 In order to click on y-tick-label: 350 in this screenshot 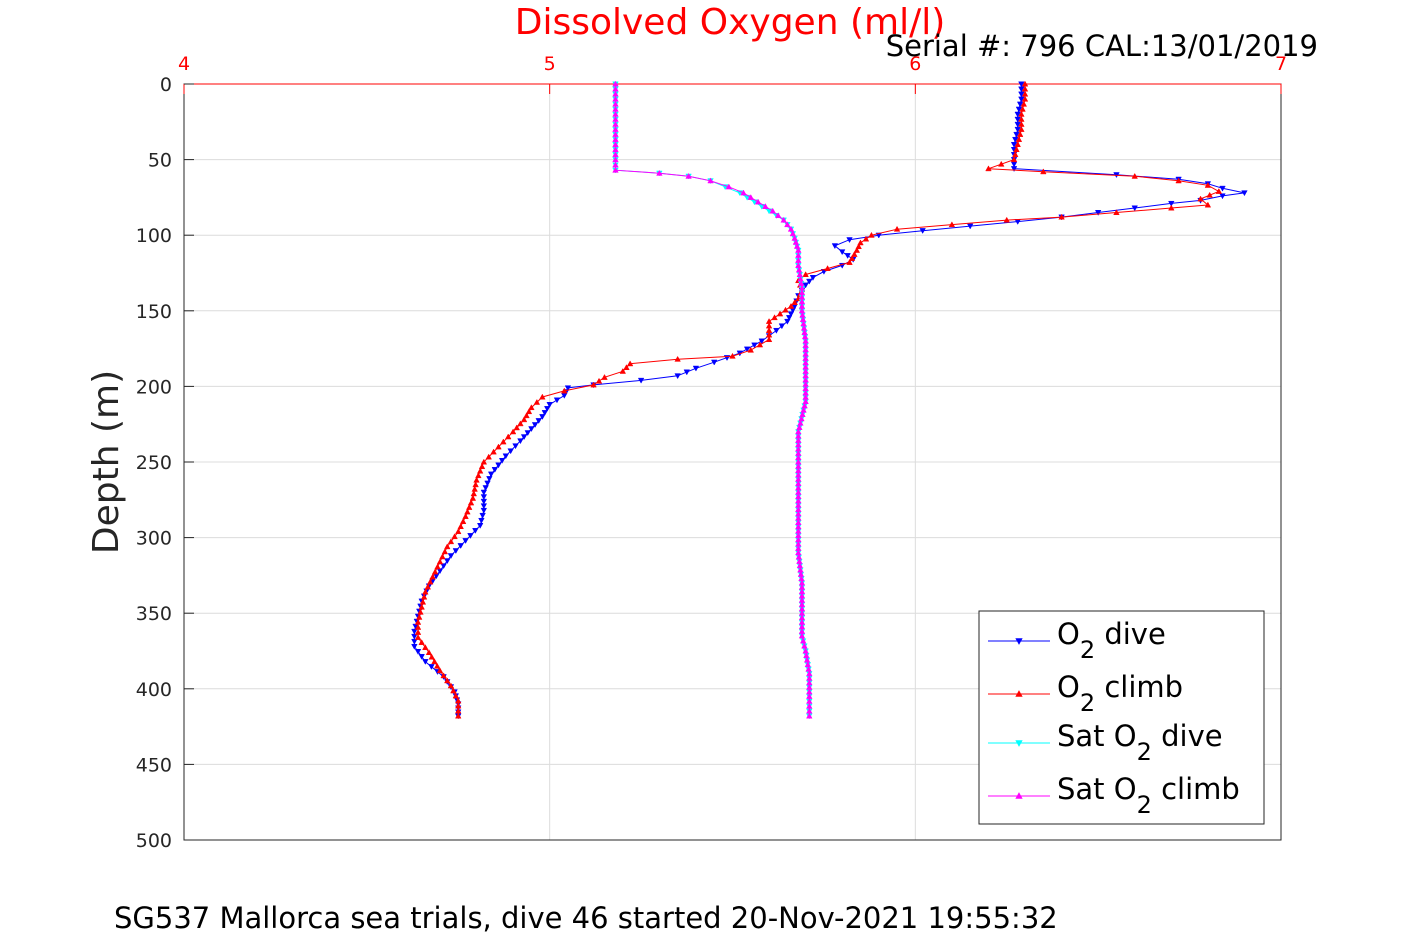, I will do `click(154, 614)`.